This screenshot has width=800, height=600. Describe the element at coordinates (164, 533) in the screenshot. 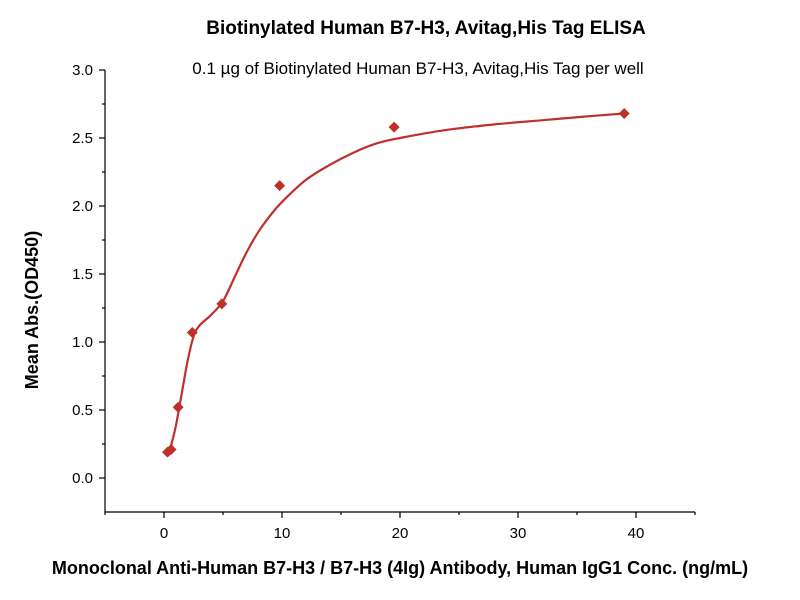

I see `x-tick-label: 0` at that location.